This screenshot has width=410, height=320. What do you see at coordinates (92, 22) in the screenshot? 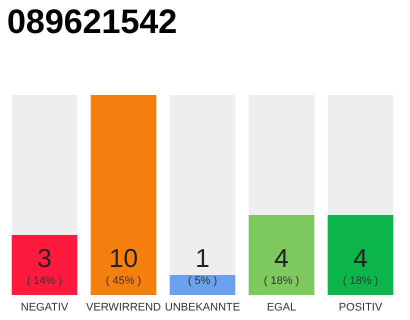
I see `chart-title: 089621542` at bounding box center [92, 22].